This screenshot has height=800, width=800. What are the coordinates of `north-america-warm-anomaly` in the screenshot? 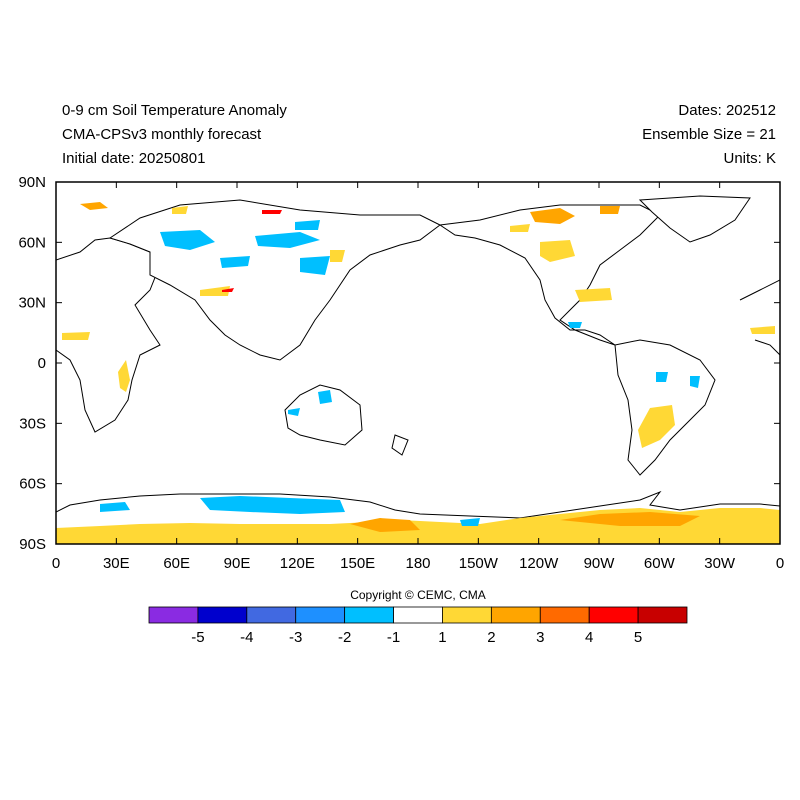 It's located at (561, 263).